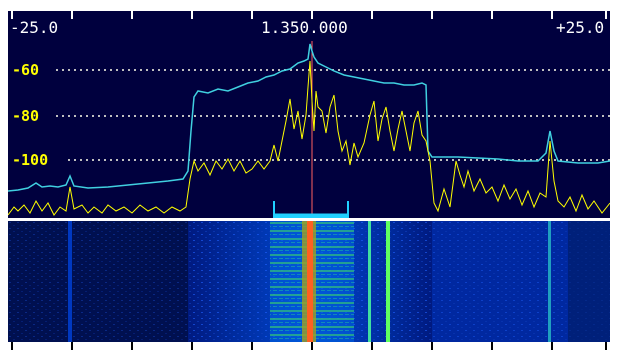  Describe the element at coordinates (309, 15) in the screenshot. I see `frequency-ticks-top` at that location.